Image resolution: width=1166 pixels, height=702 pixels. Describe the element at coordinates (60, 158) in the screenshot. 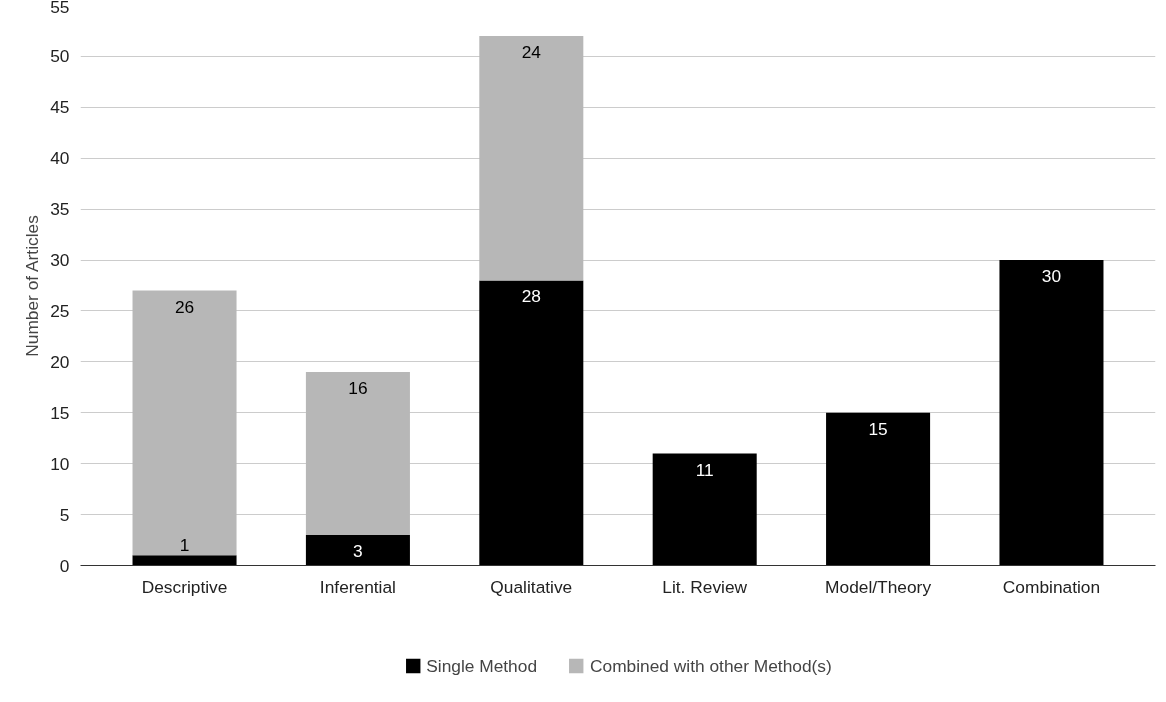

I see `y-tick-label: 40` at that location.